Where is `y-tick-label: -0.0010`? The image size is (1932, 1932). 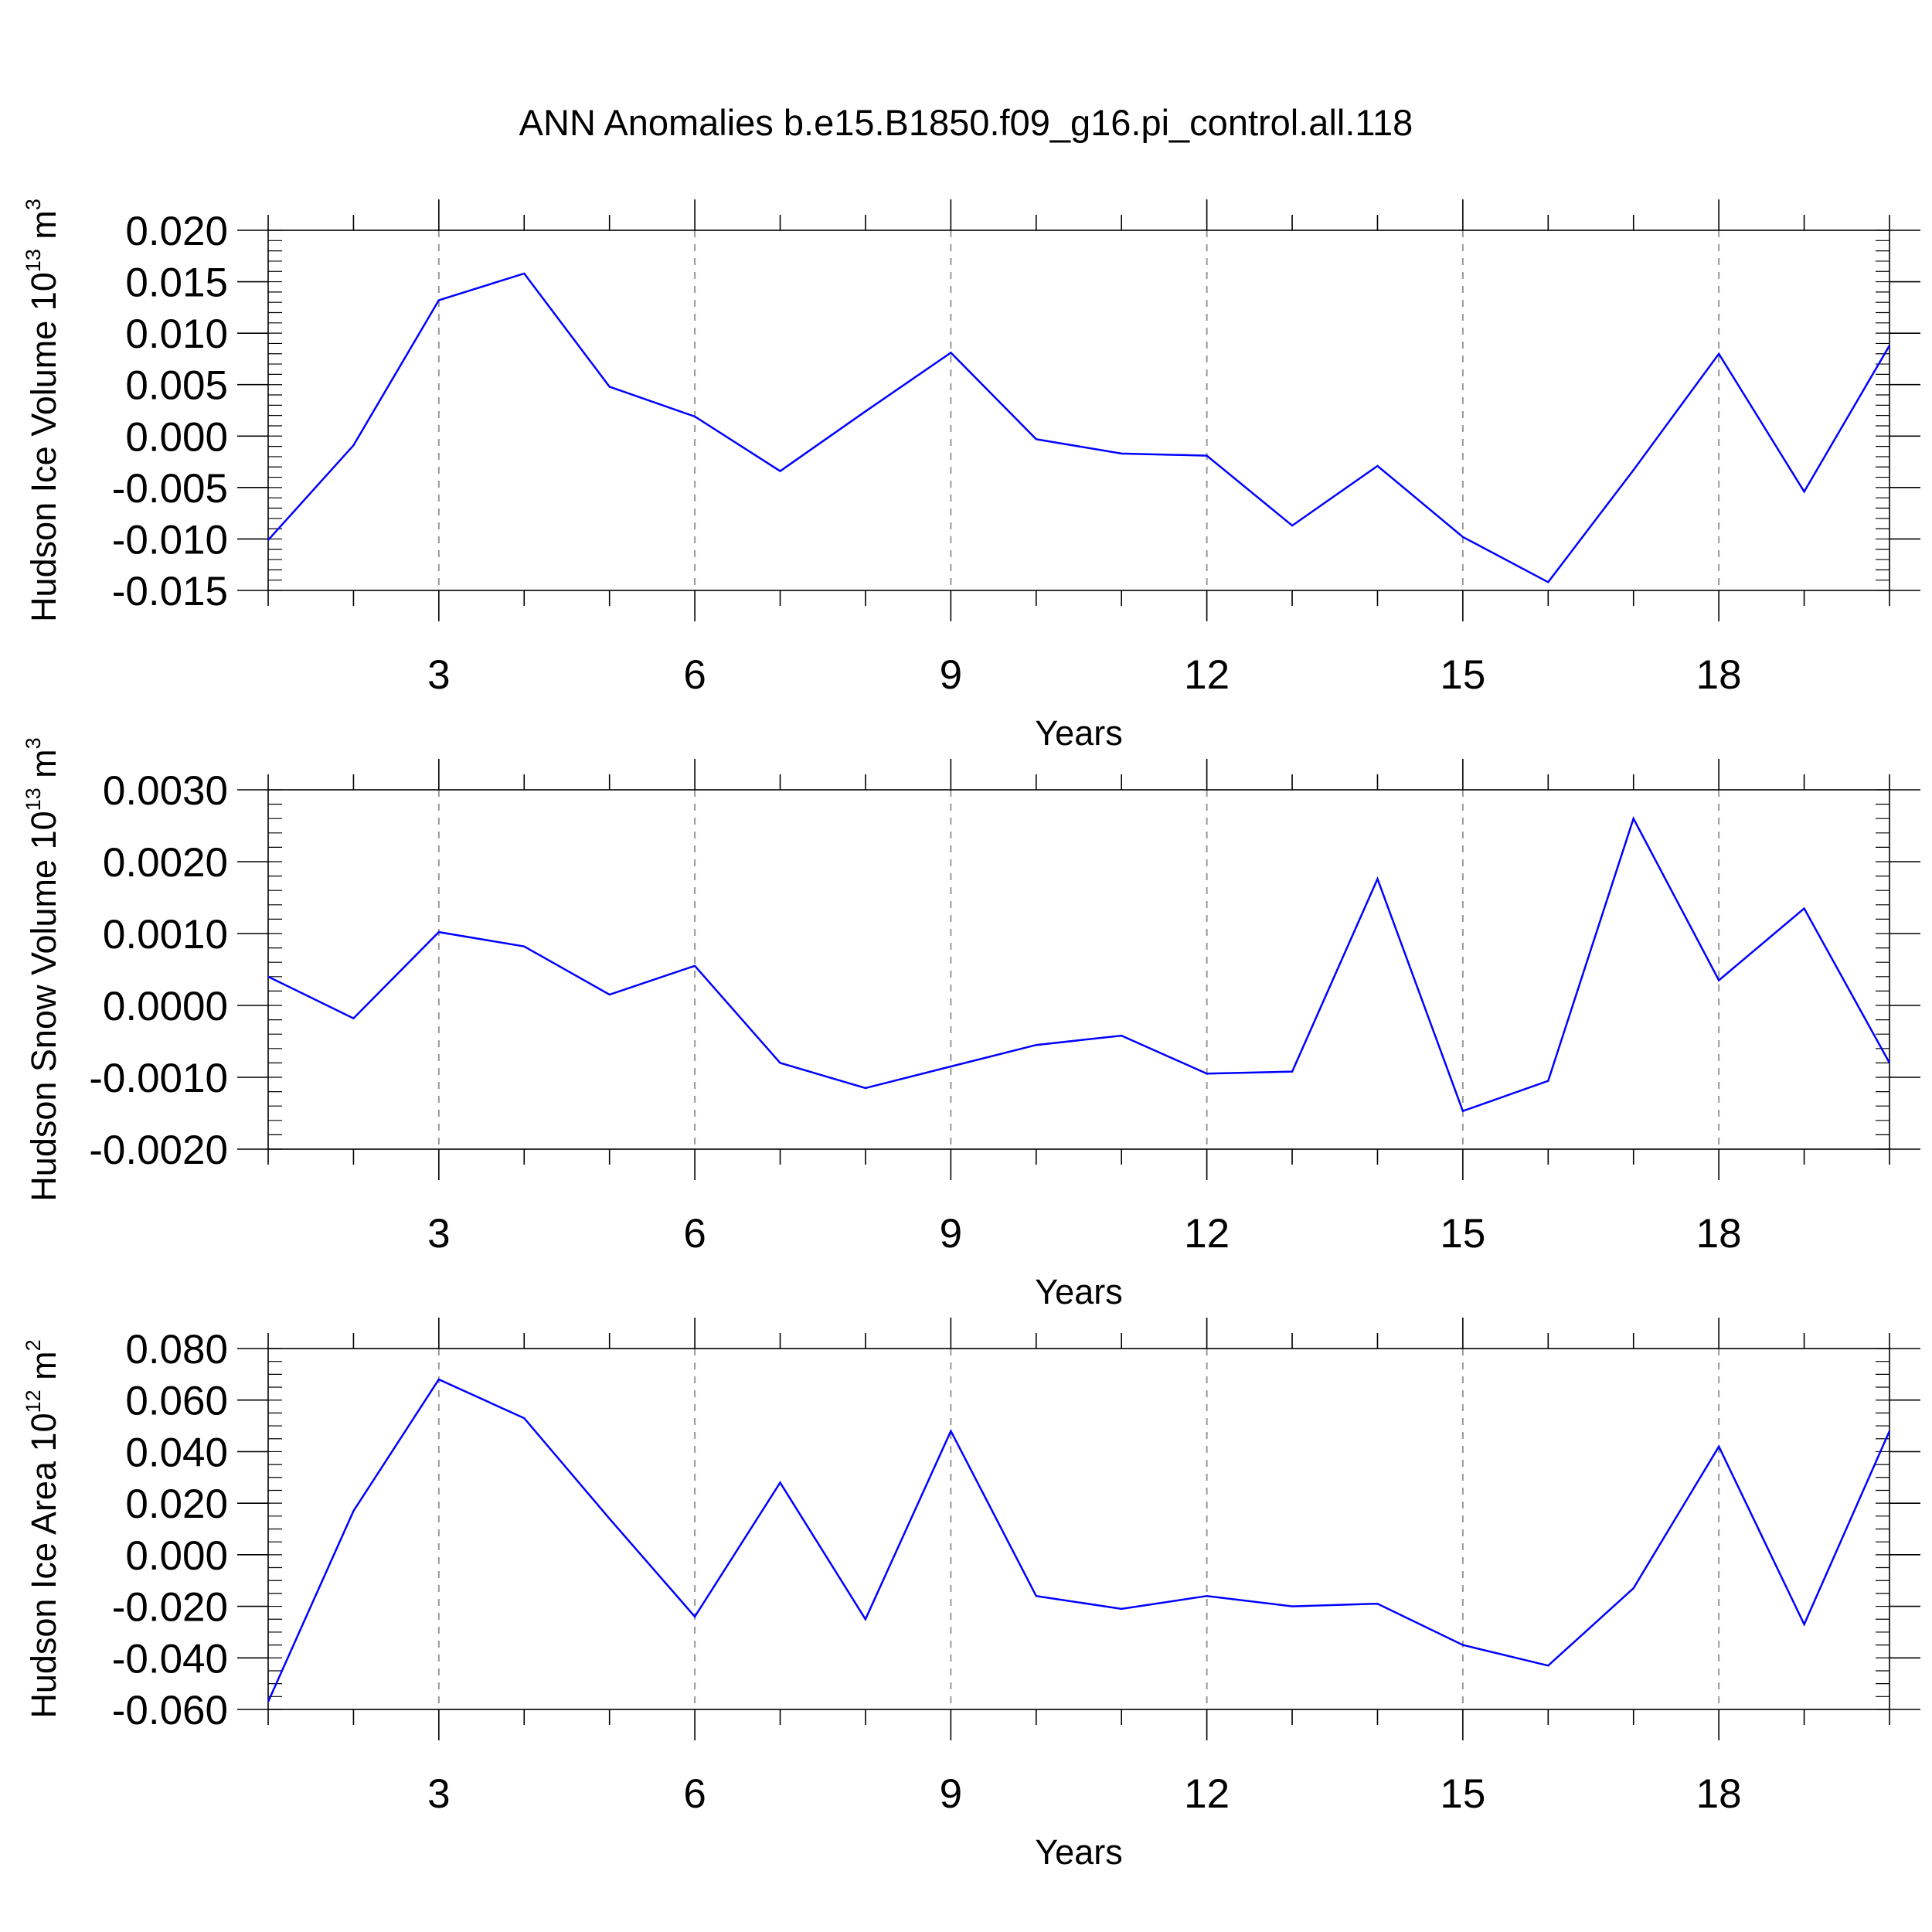 y-tick-label: -0.0010 is located at coordinates (159, 1078).